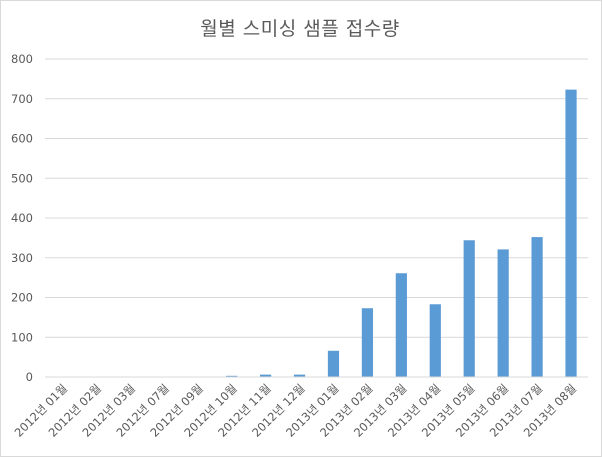 The width and height of the screenshot is (602, 457). Describe the element at coordinates (22, 139) in the screenshot. I see `y-tick-label: 600` at that location.